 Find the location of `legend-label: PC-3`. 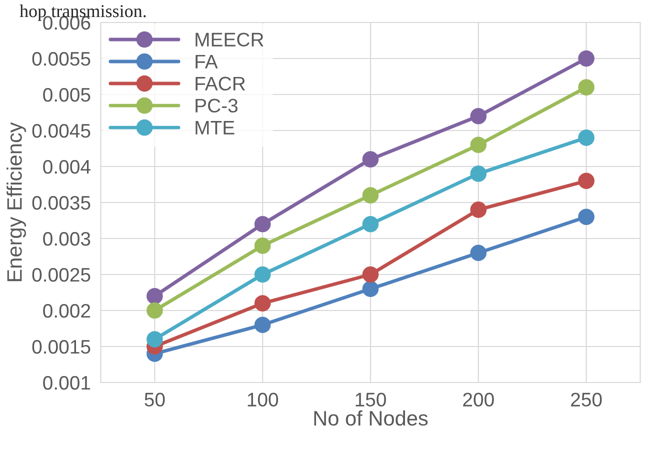

legend-label: PC-3 is located at coordinates (217, 105).